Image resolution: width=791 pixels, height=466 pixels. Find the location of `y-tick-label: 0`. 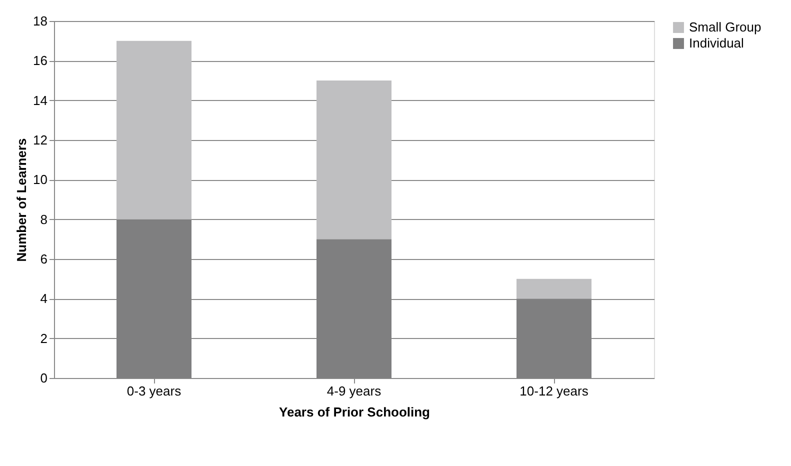

y-tick-label: 0 is located at coordinates (44, 378).